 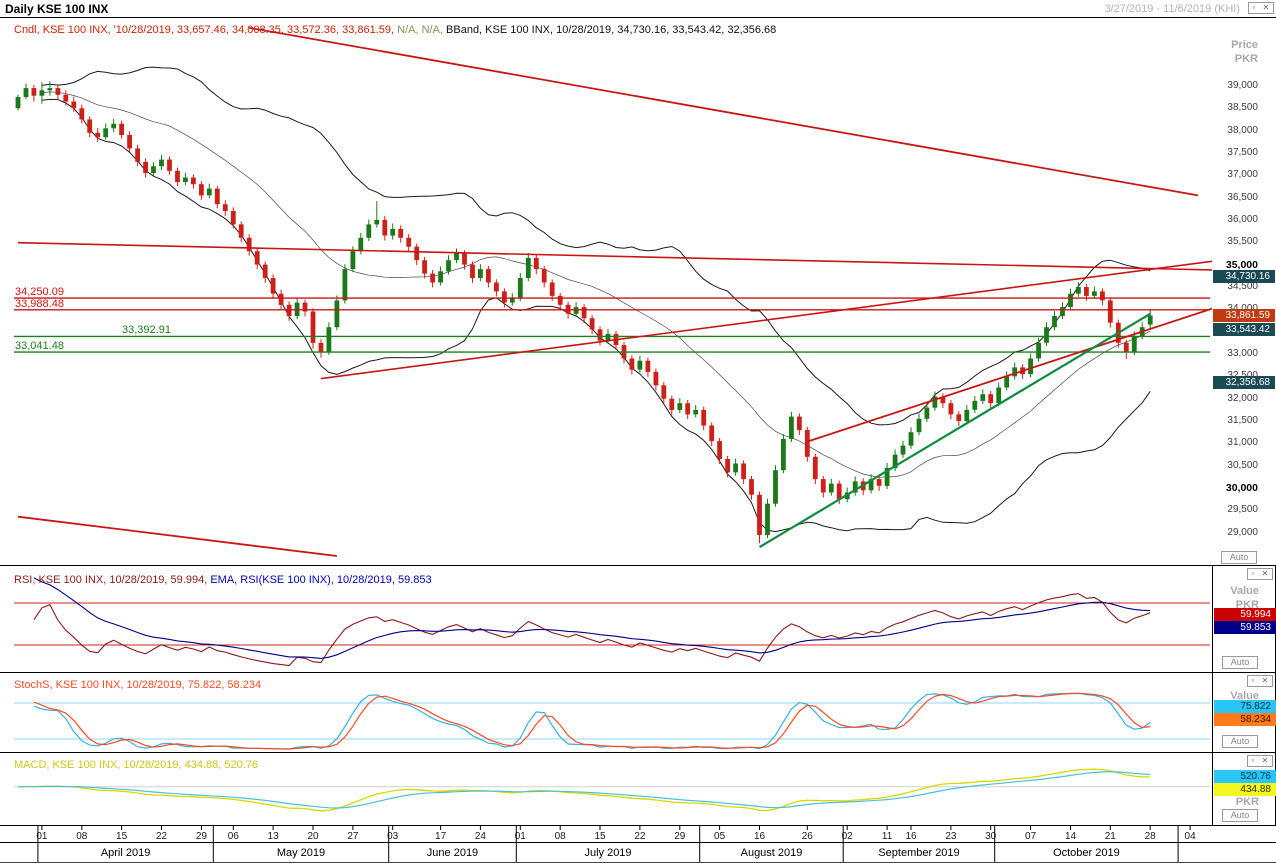 I want to click on macd-plot, so click(x=606, y=789).